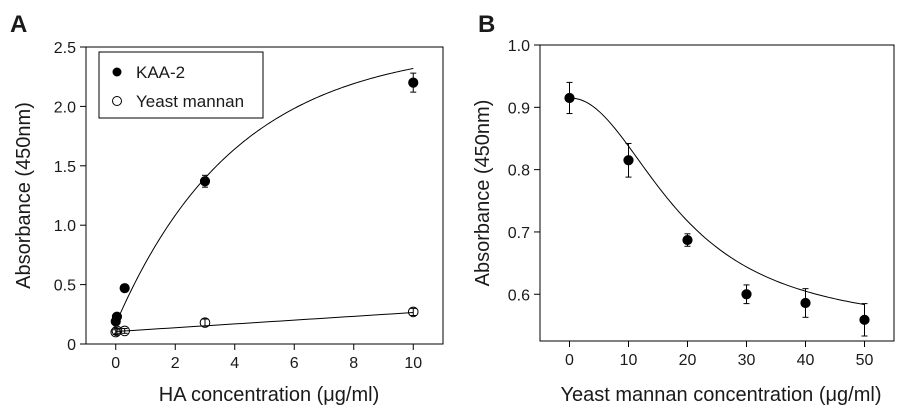 The image size is (902, 409). I want to click on panel-a-x-axis-title: HA concentration (μg/ml), so click(269, 395).